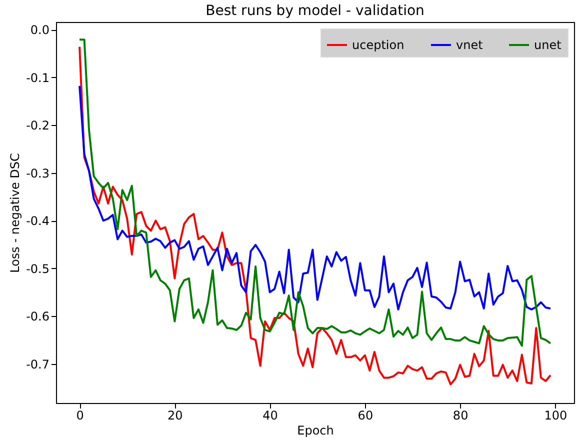 The image size is (576, 442). What do you see at coordinates (460, 415) in the screenshot?
I see `x-tick-label: 80` at bounding box center [460, 415].